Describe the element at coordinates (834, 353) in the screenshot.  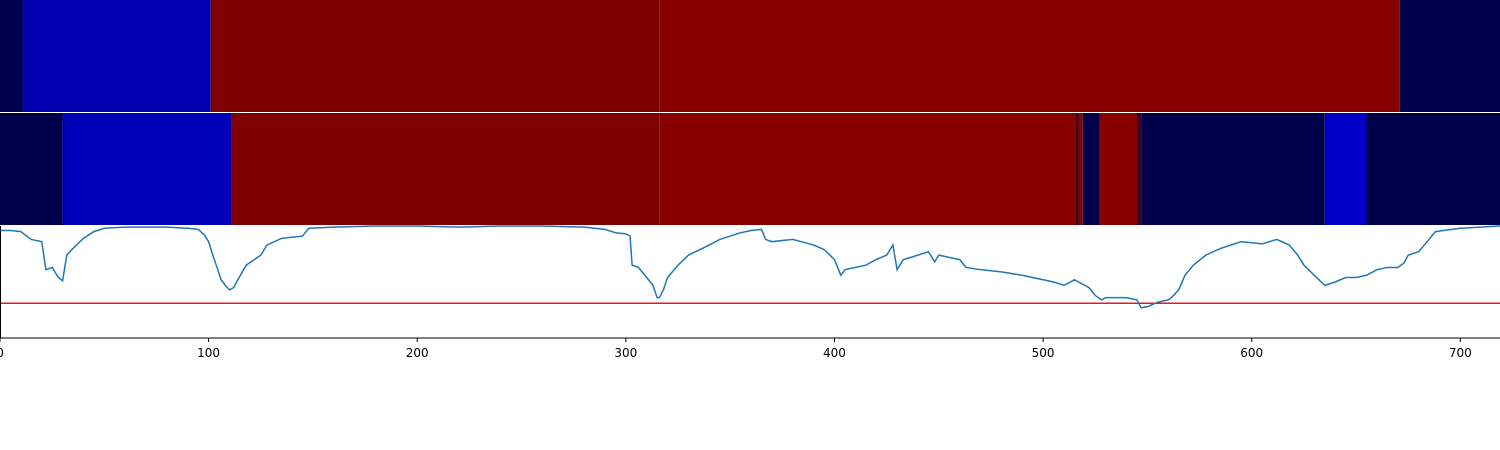
I see `x-tick-label: 400` at that location.